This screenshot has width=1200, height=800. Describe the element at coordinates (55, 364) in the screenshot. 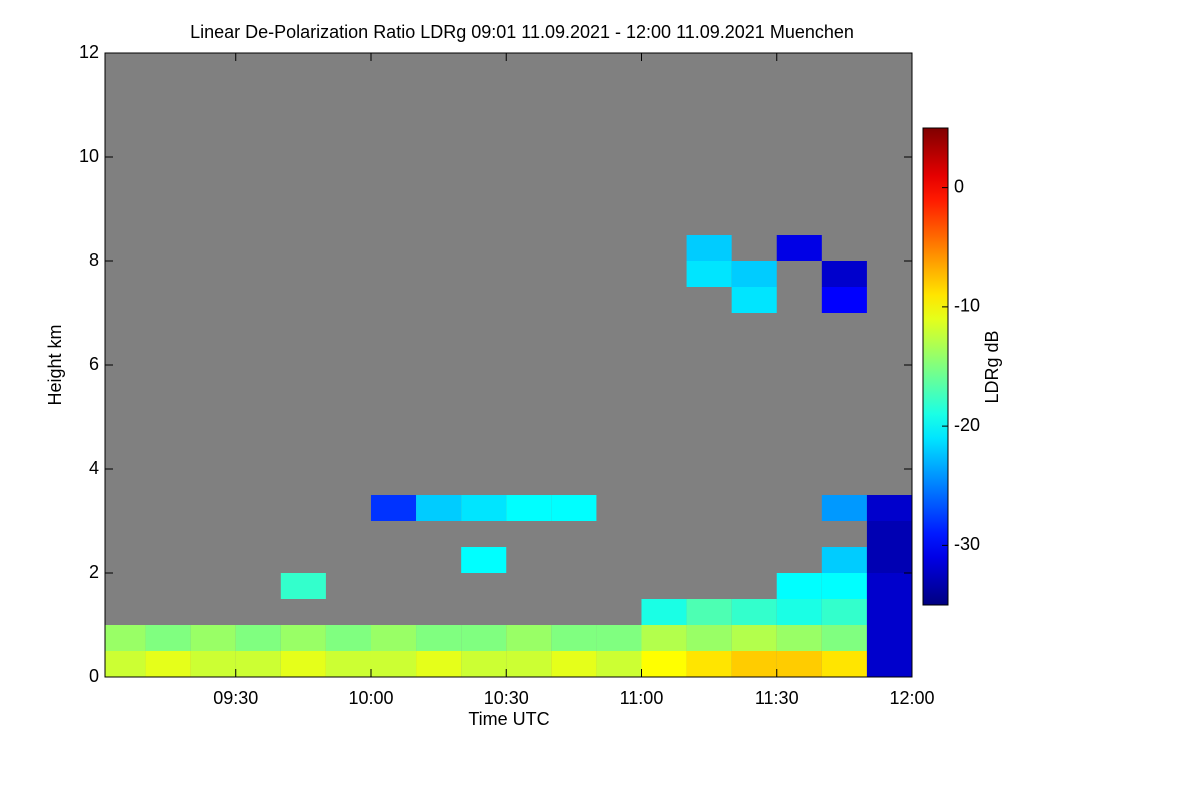

I see `y-axis-label: Height km` at that location.